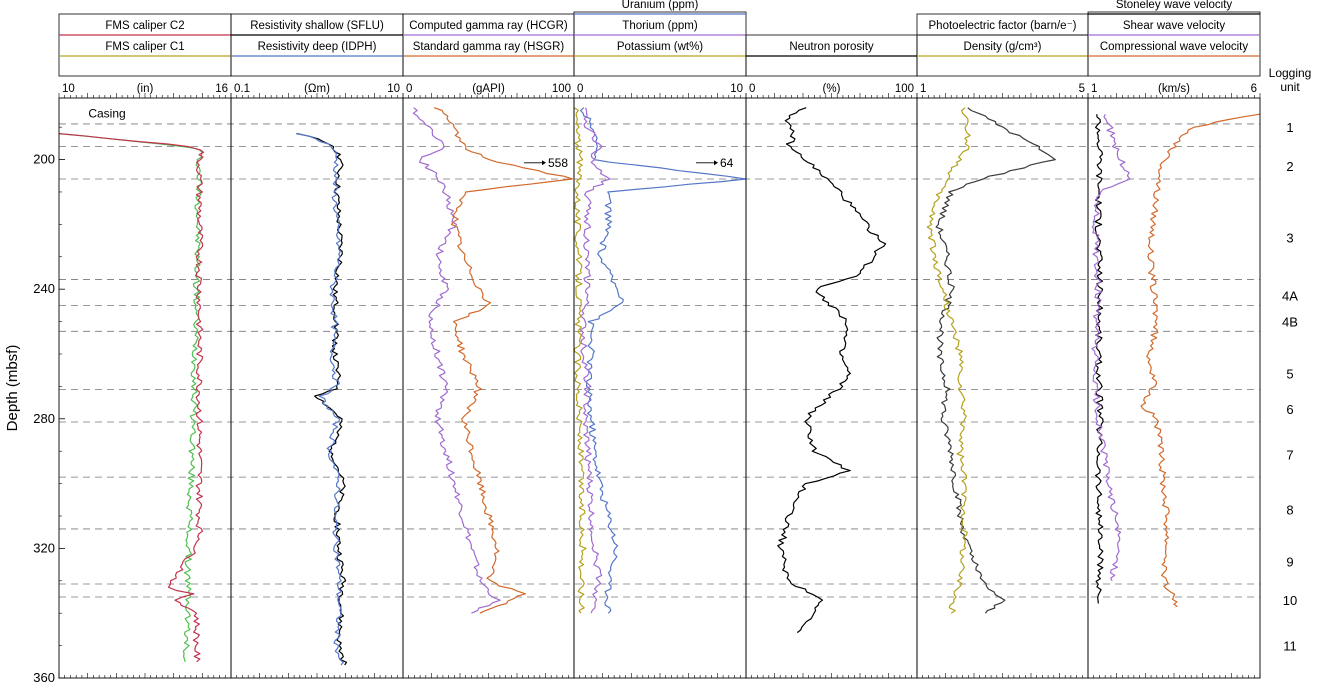  Describe the element at coordinates (488, 89) in the screenshot. I see `scale-unit: (gAPI)` at that location.